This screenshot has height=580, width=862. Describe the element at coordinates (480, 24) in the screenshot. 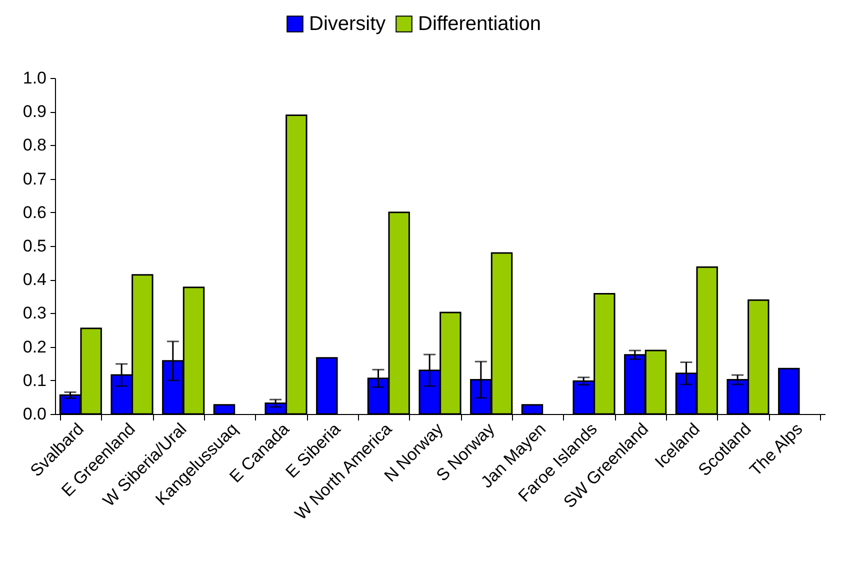

I see `legend-label: Differentiation` at that location.